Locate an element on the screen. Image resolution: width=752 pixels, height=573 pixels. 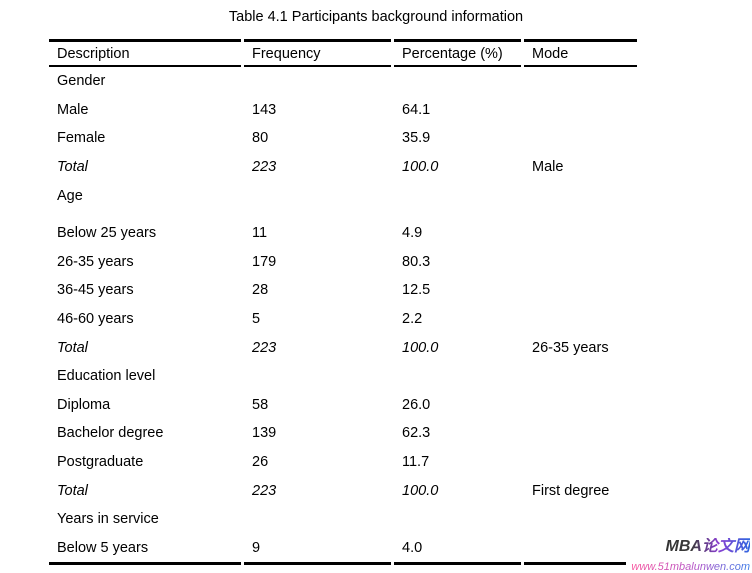
watermark-url-wrap: www.51mbalunwen.com is located at coordinates (688, 564).